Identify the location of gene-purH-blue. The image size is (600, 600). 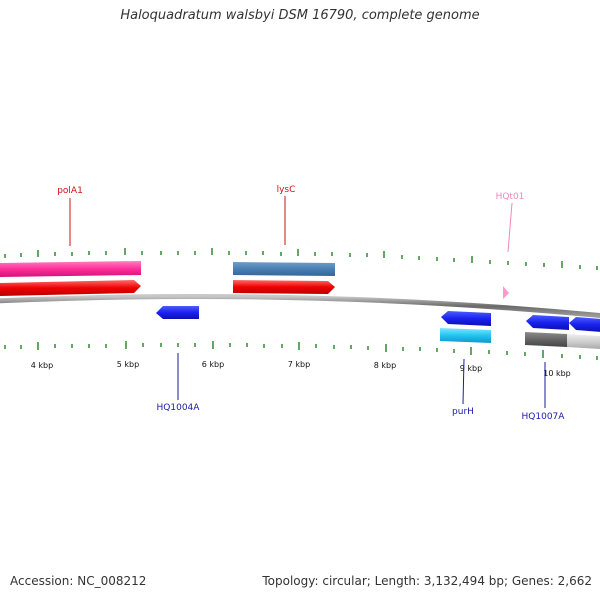
(466, 318).